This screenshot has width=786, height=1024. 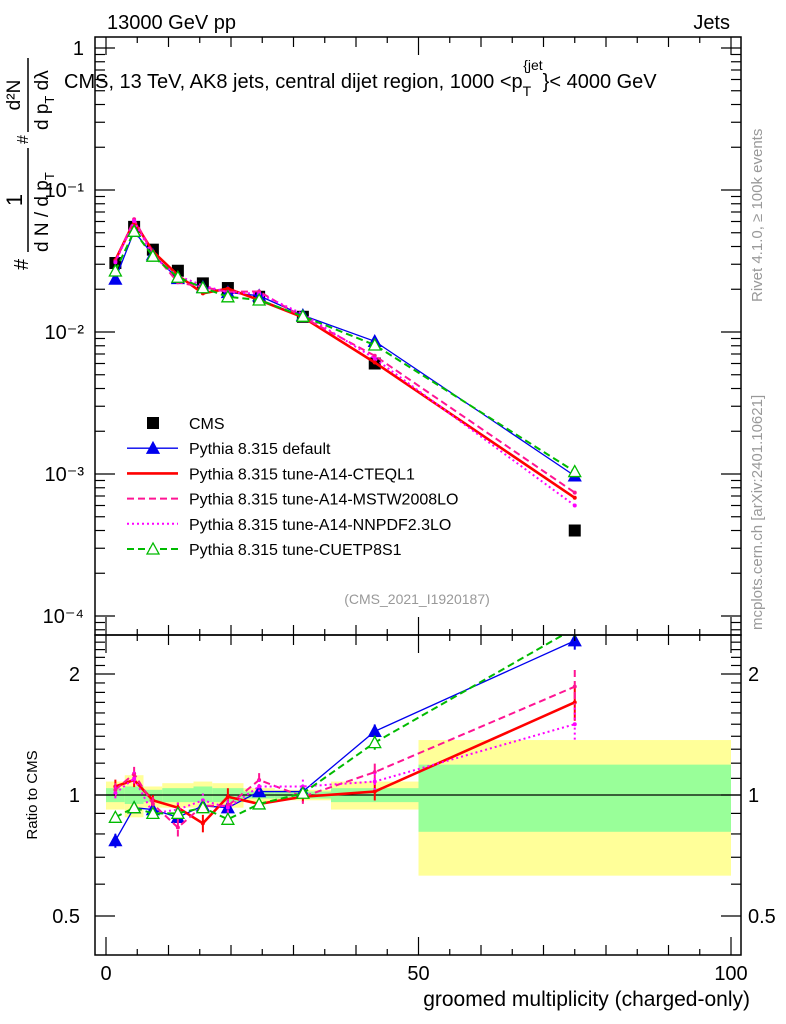 I want to click on ratio-y-tick-label-right: 1, so click(x=753, y=796).